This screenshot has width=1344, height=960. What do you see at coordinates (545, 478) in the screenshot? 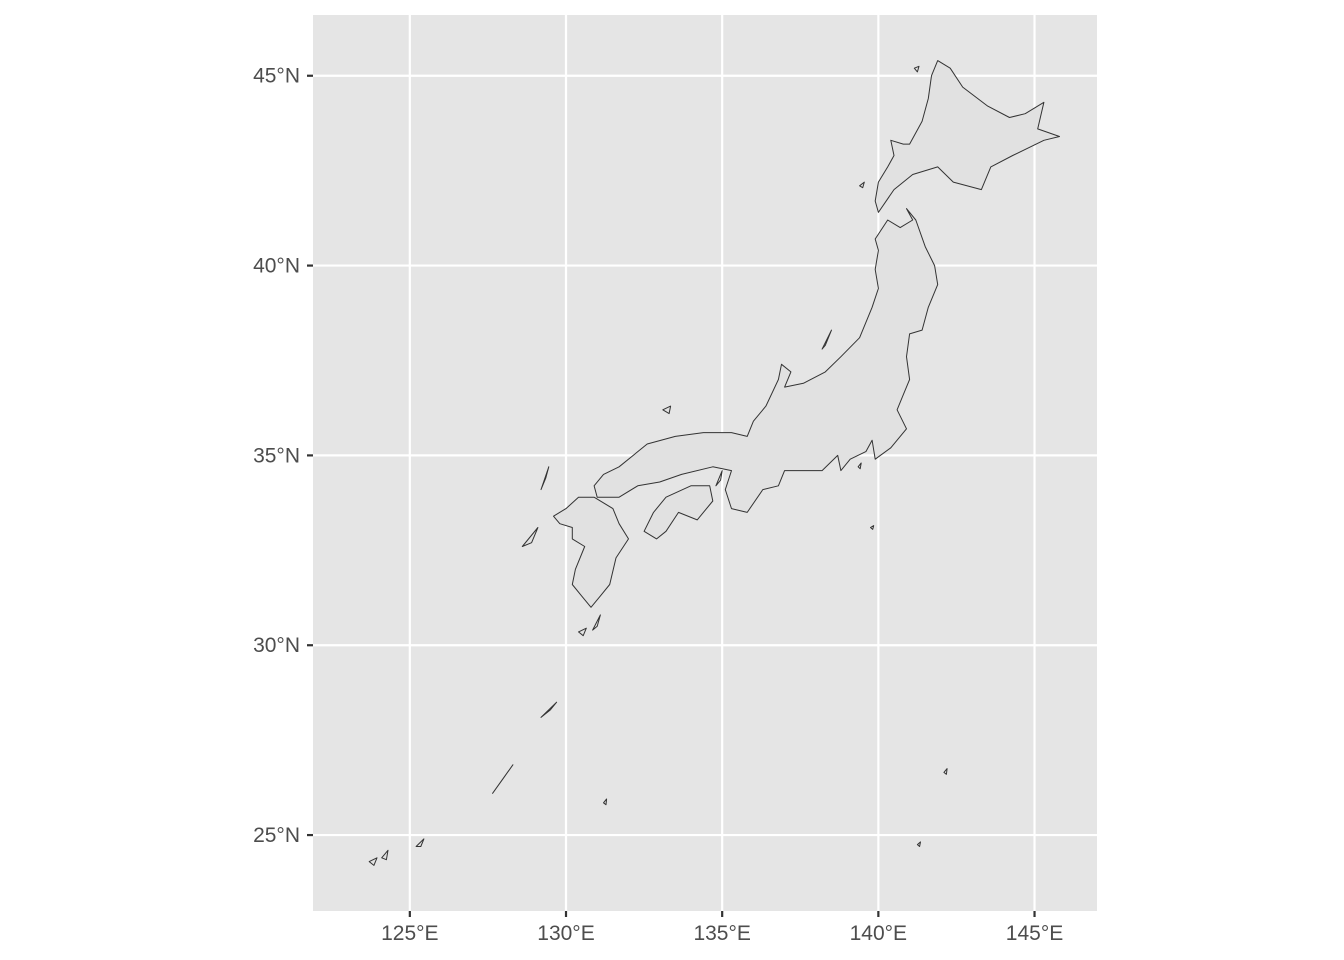
I see `land-tsushima` at bounding box center [545, 478].